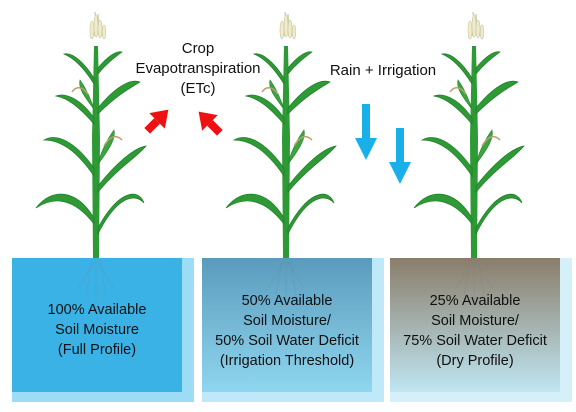 The width and height of the screenshot is (576, 412). I want to click on profile-1-line-1: 100% Available, so click(97, 310).